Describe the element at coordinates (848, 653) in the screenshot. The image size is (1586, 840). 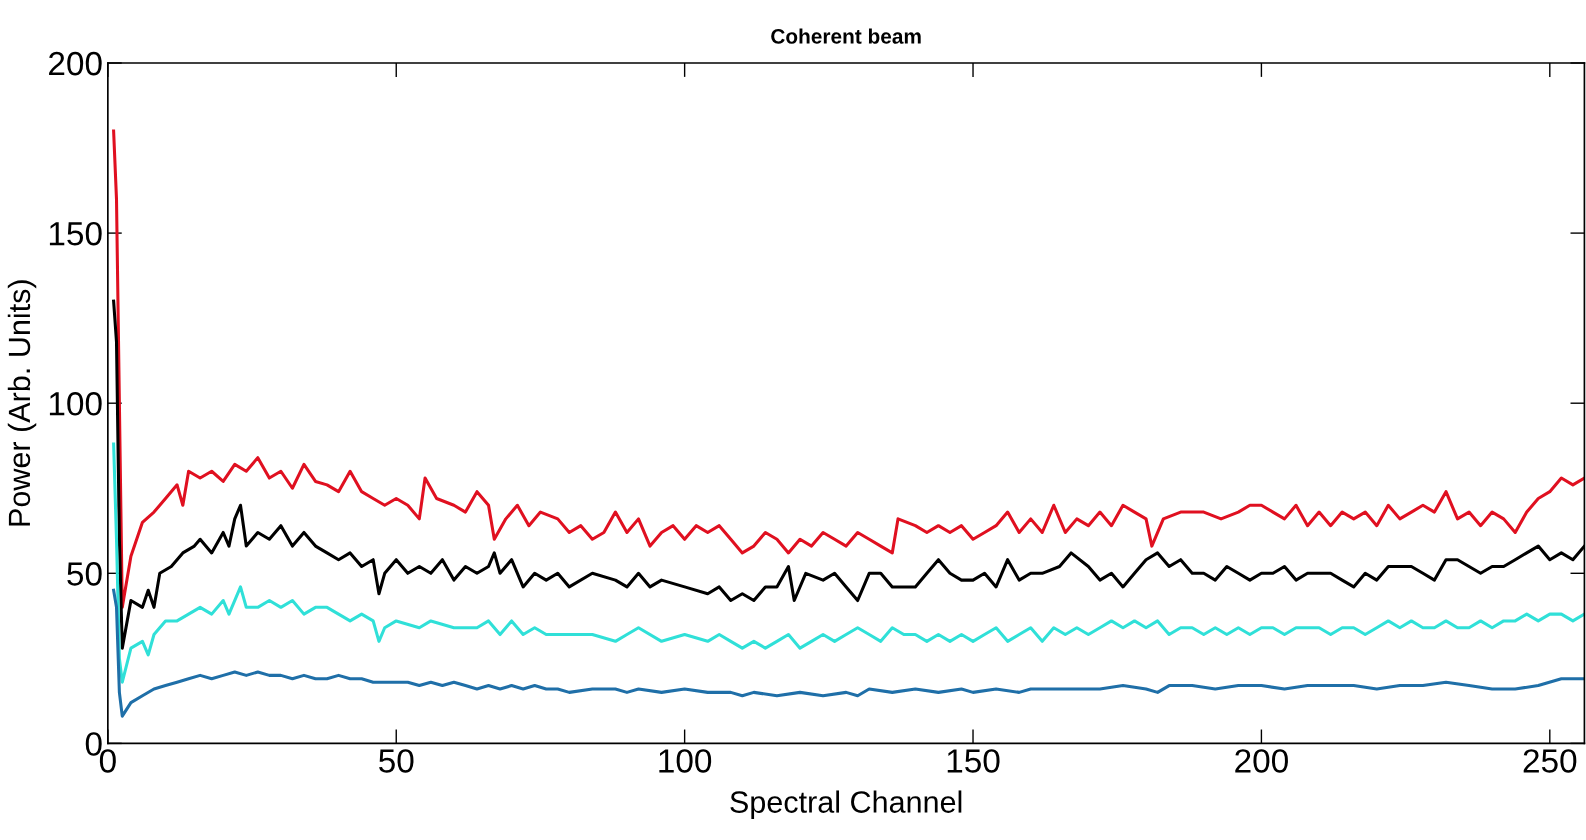
I see `line-series` at that location.